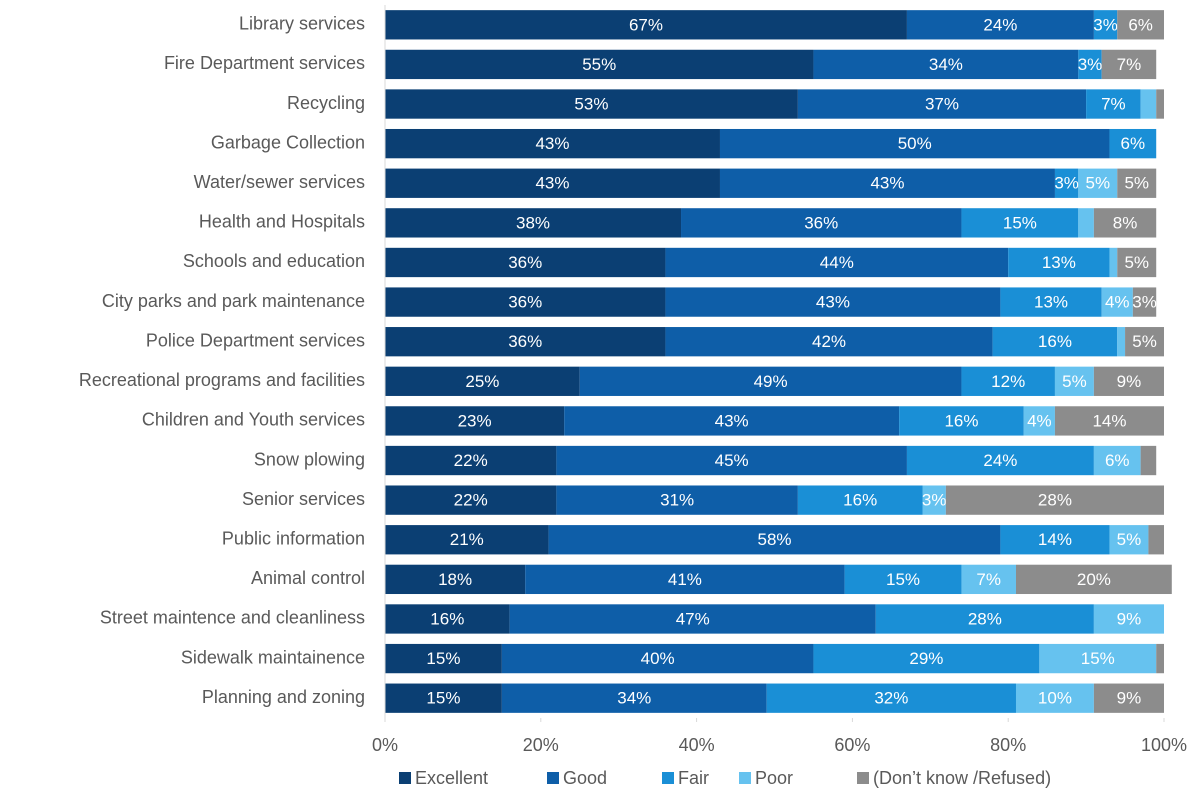 The width and height of the screenshot is (1202, 792). I want to click on legend-label: Poor, so click(774, 778).